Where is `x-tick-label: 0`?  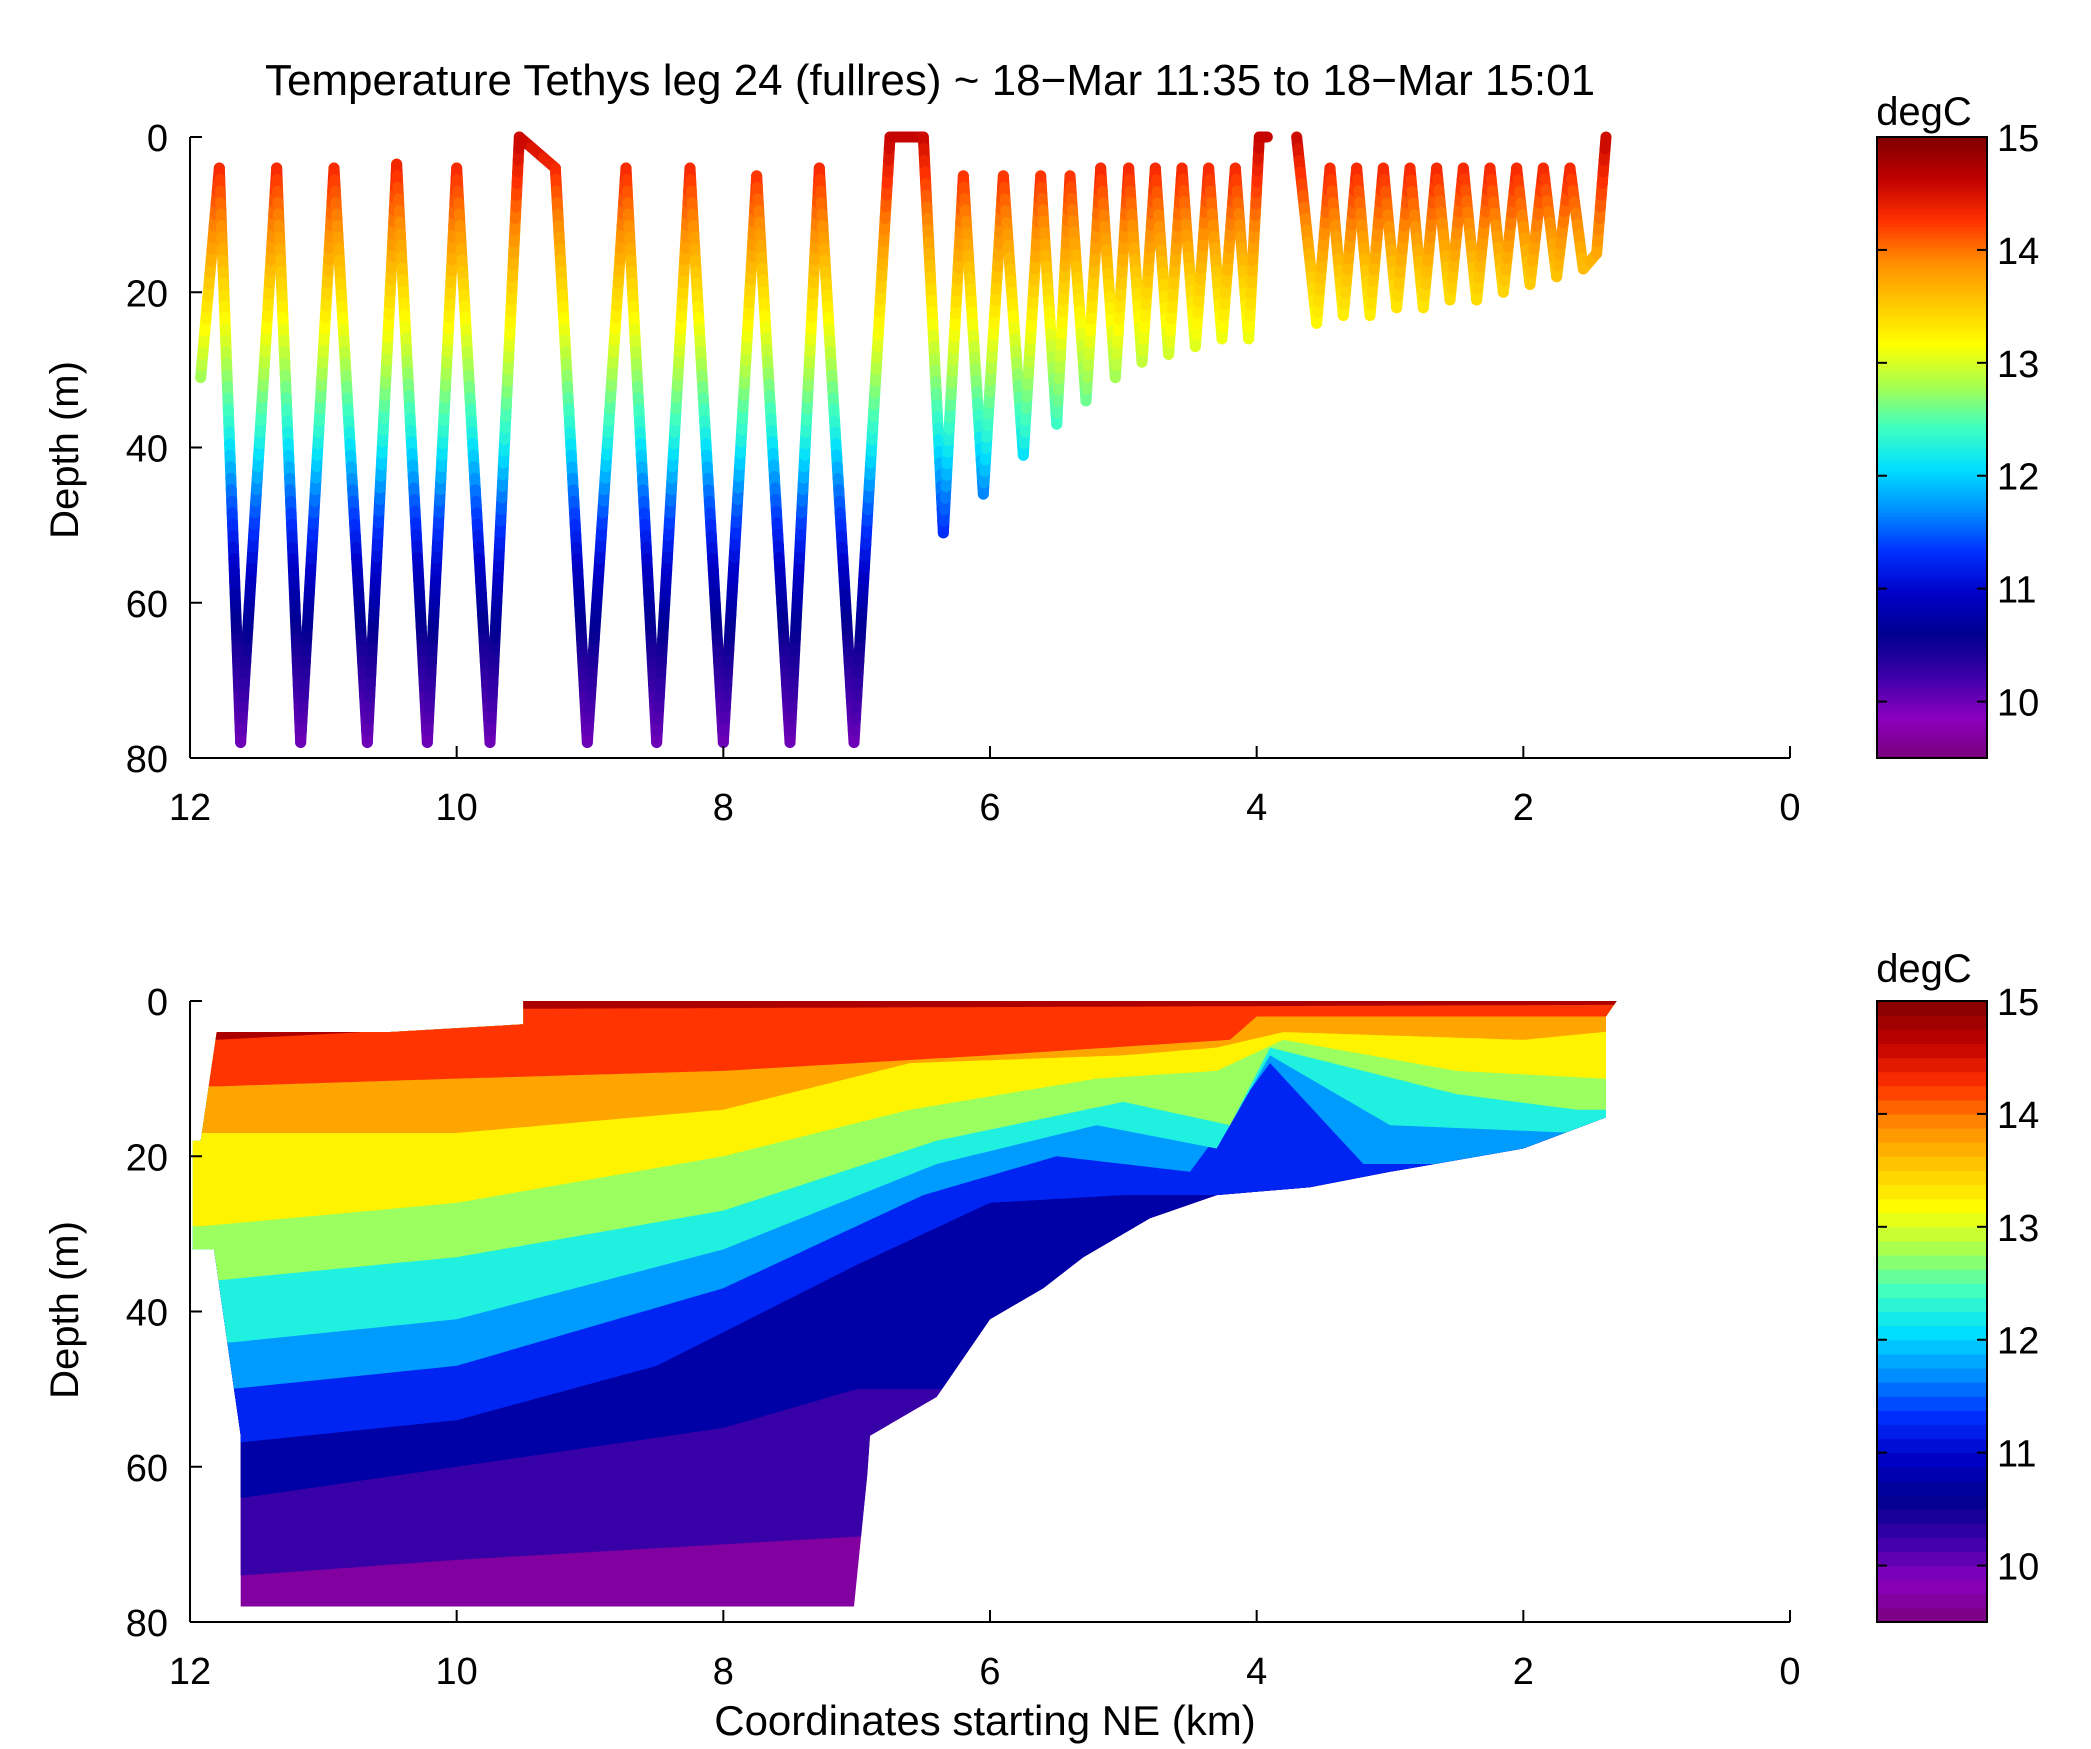 x-tick-label: 0 is located at coordinates (1789, 808).